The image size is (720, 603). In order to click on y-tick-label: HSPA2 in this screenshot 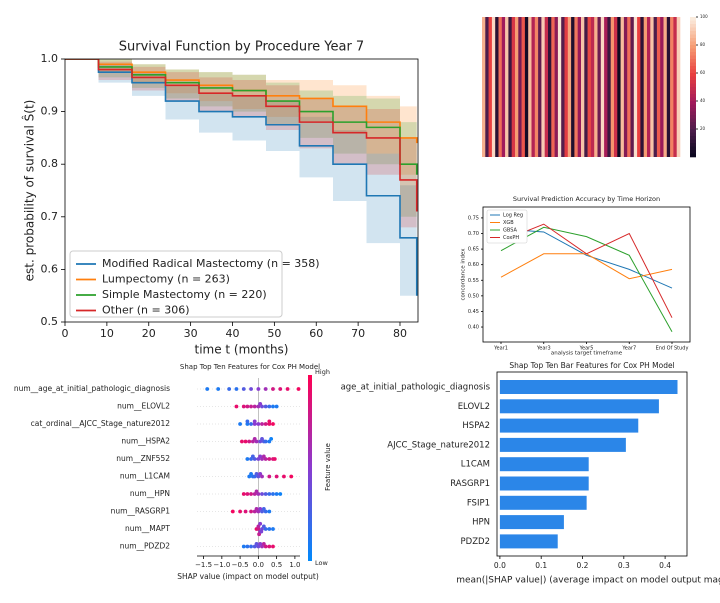, I will do `click(476, 426)`.